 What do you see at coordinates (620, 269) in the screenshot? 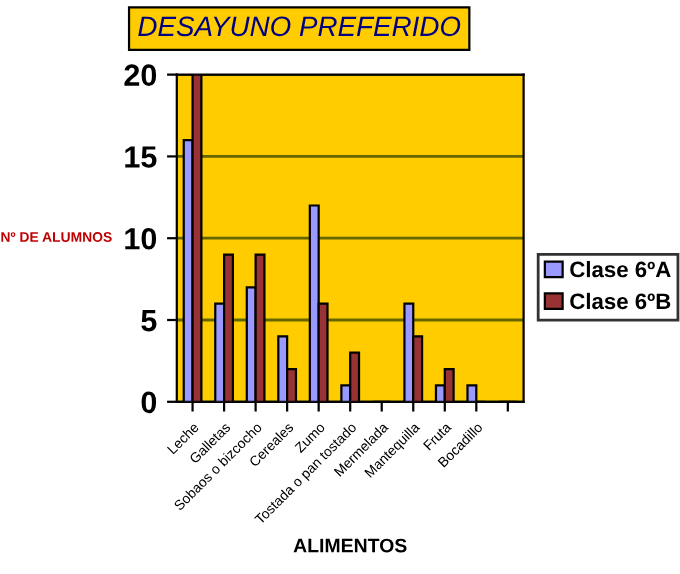
I see `legend-label: Clase 6ºA` at bounding box center [620, 269].